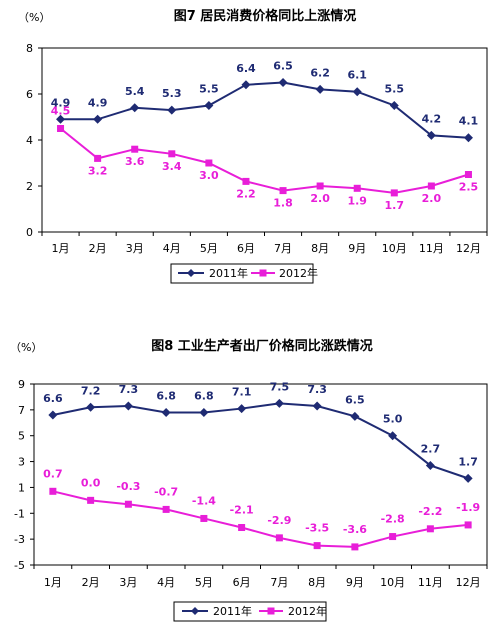 The width and height of the screenshot is (497, 634). I want to click on x-tick-label: 6月, so click(242, 582).